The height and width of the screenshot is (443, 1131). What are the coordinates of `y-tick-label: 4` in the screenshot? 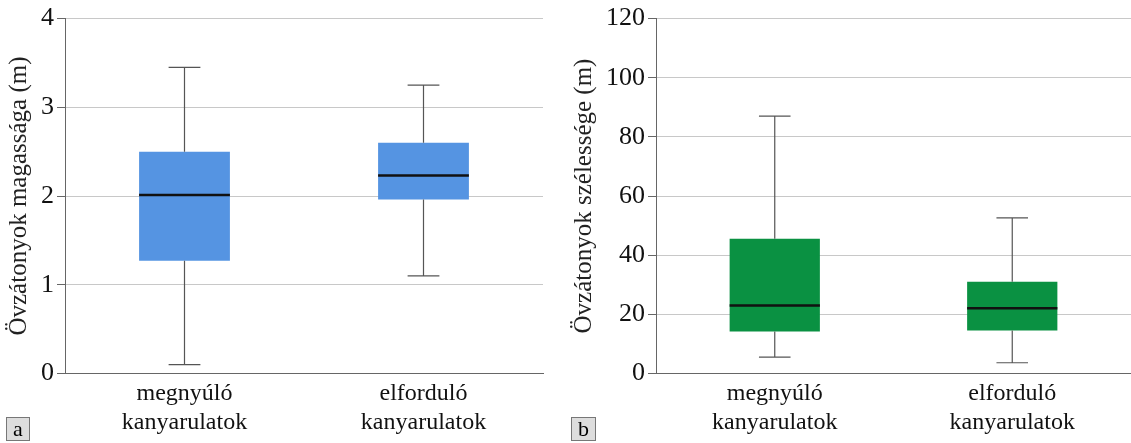 It's located at (47, 17).